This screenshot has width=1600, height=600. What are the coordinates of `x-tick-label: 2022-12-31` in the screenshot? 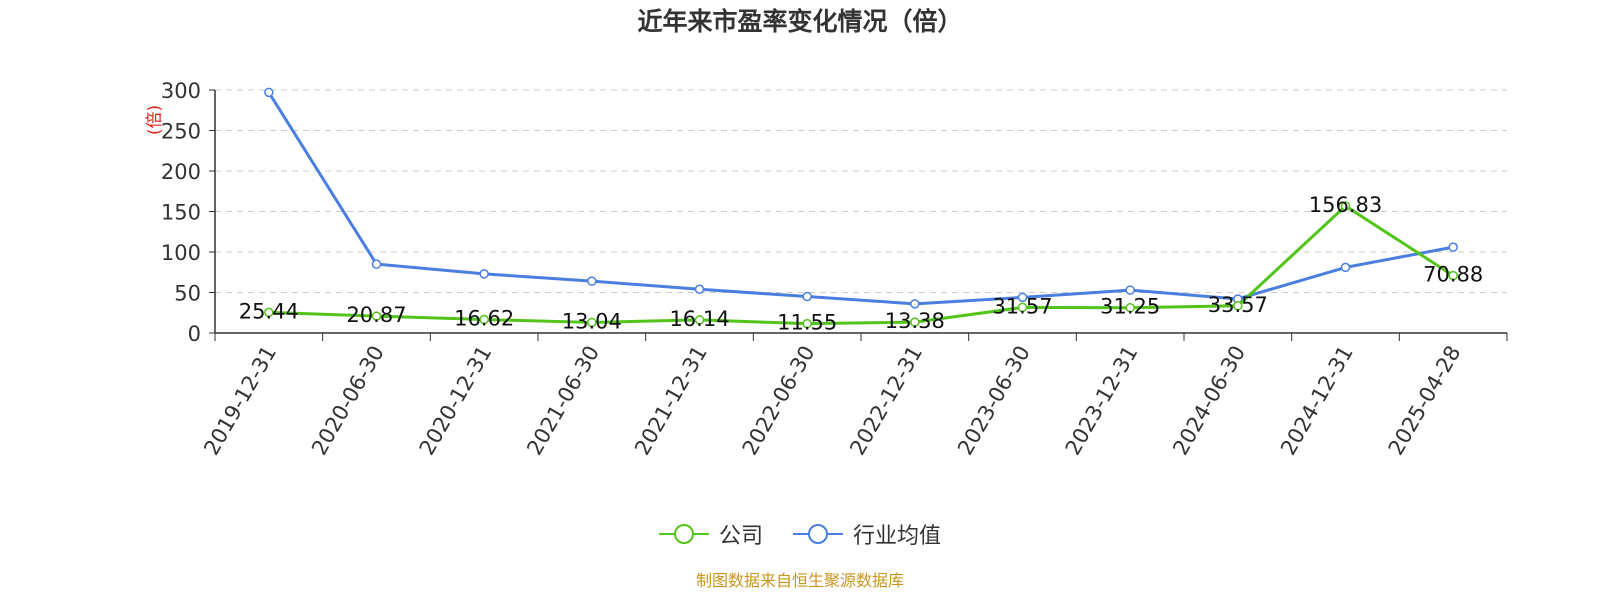 It's located at (886, 401).